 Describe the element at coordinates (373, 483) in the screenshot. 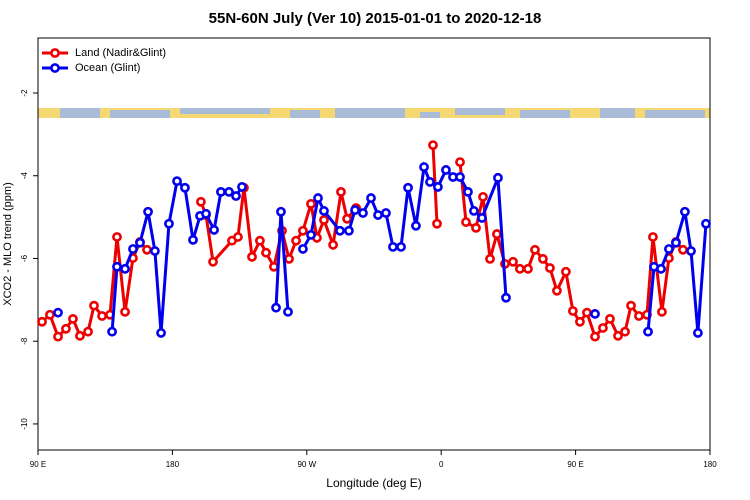

I see `x-axis-title: Longitude (deg E)` at that location.